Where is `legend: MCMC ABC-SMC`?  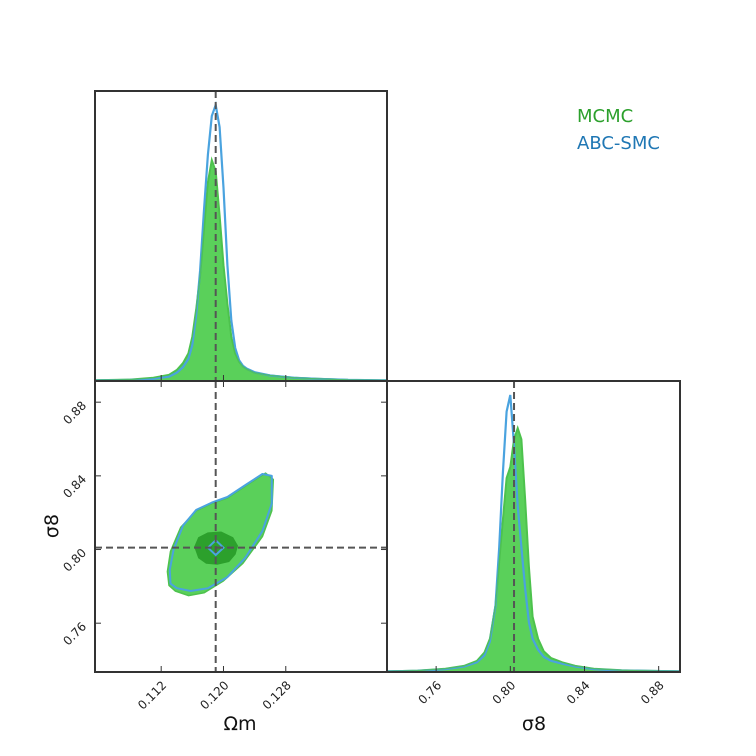
legend: MCMC ABC-SMC is located at coordinates (618, 130).